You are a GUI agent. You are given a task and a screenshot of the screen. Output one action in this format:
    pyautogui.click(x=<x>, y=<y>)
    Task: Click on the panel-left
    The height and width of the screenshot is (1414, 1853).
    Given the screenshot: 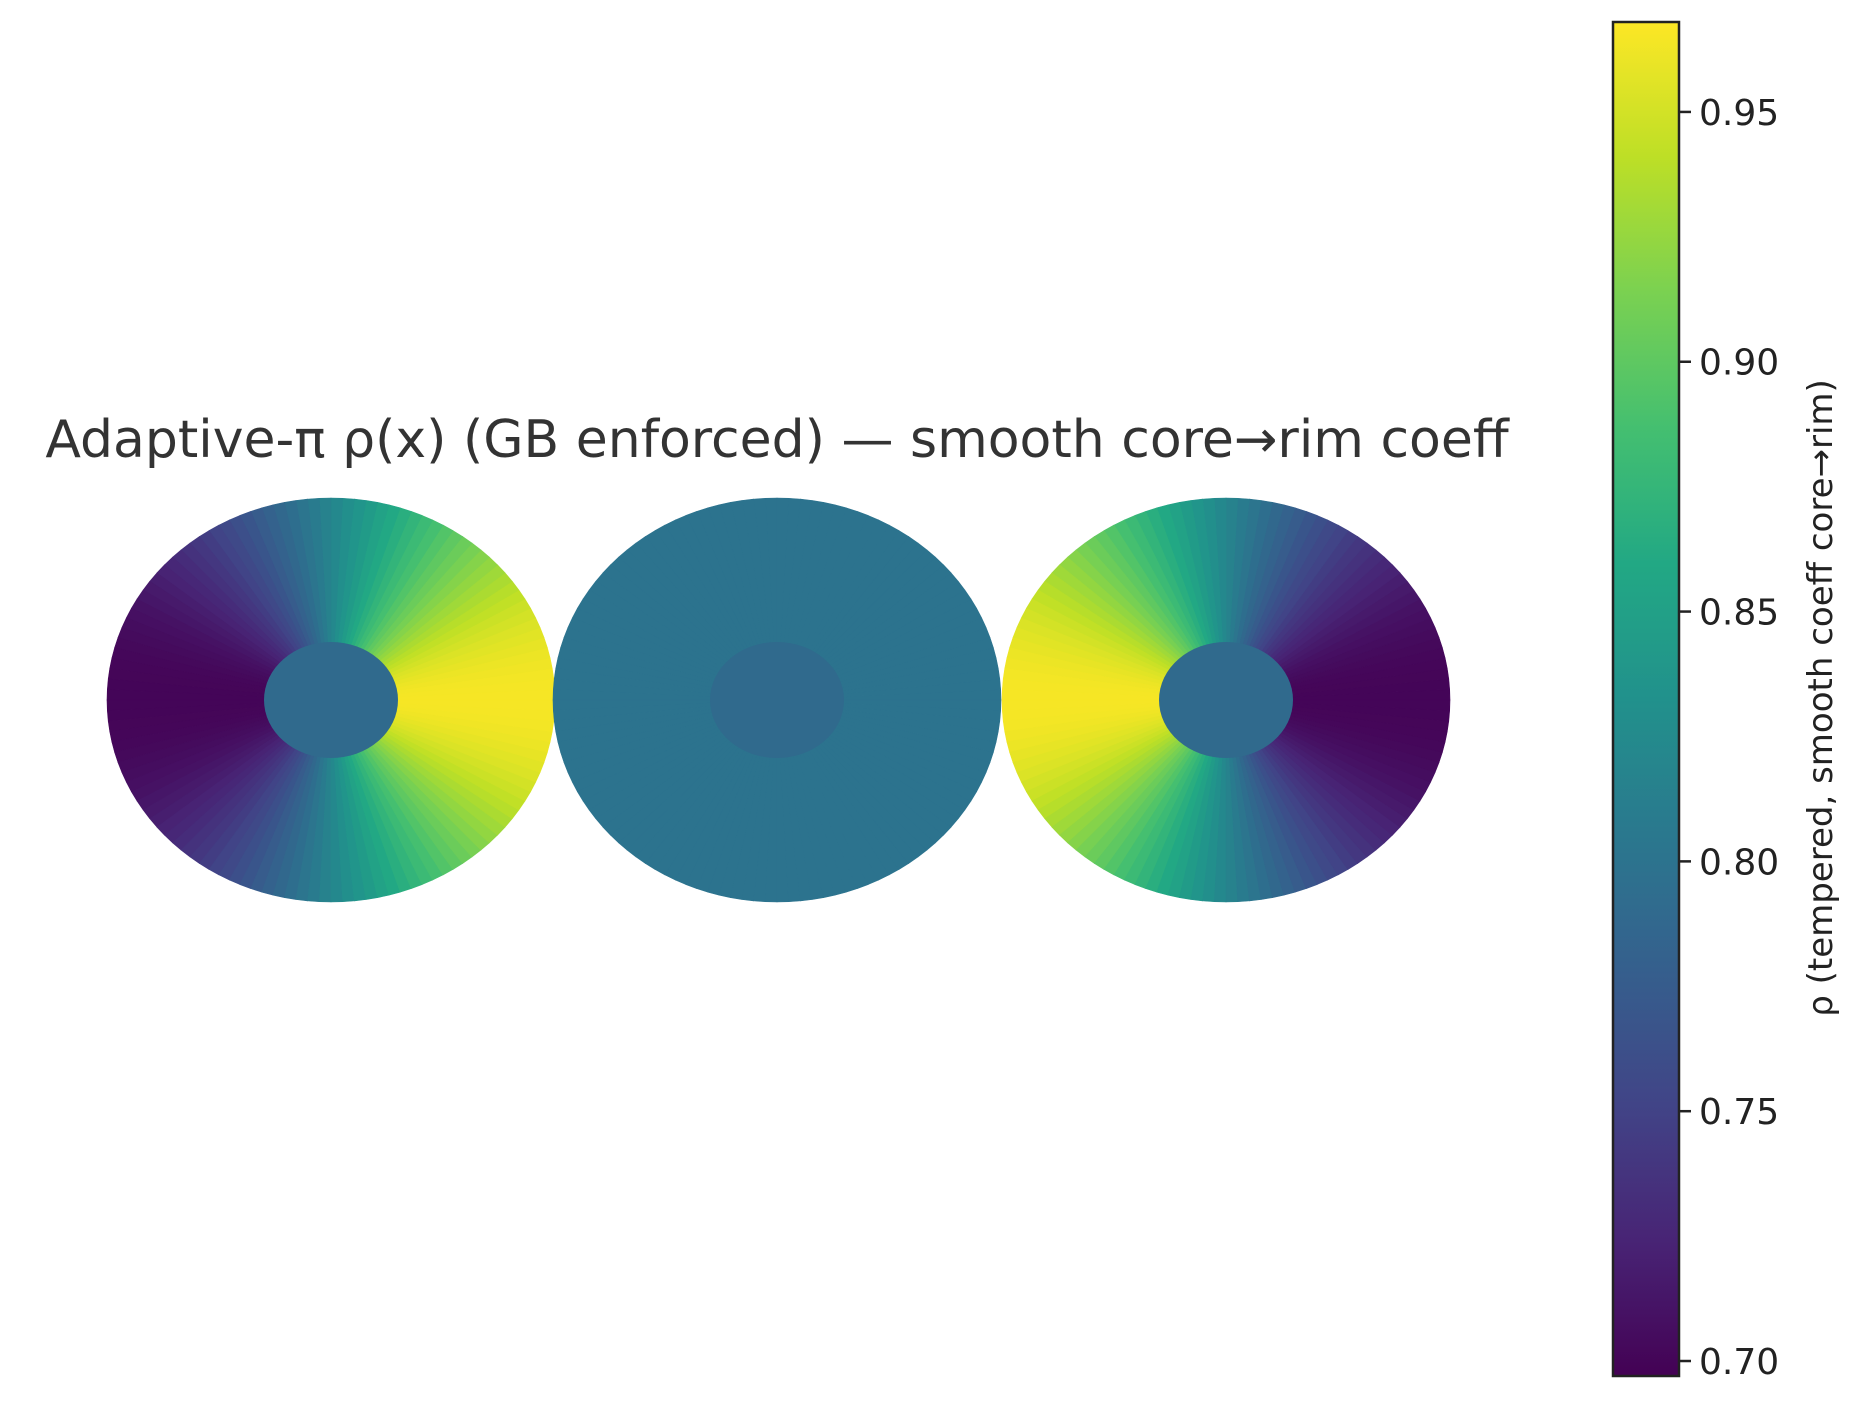 What is the action you would take?
    pyautogui.click(x=331, y=700)
    